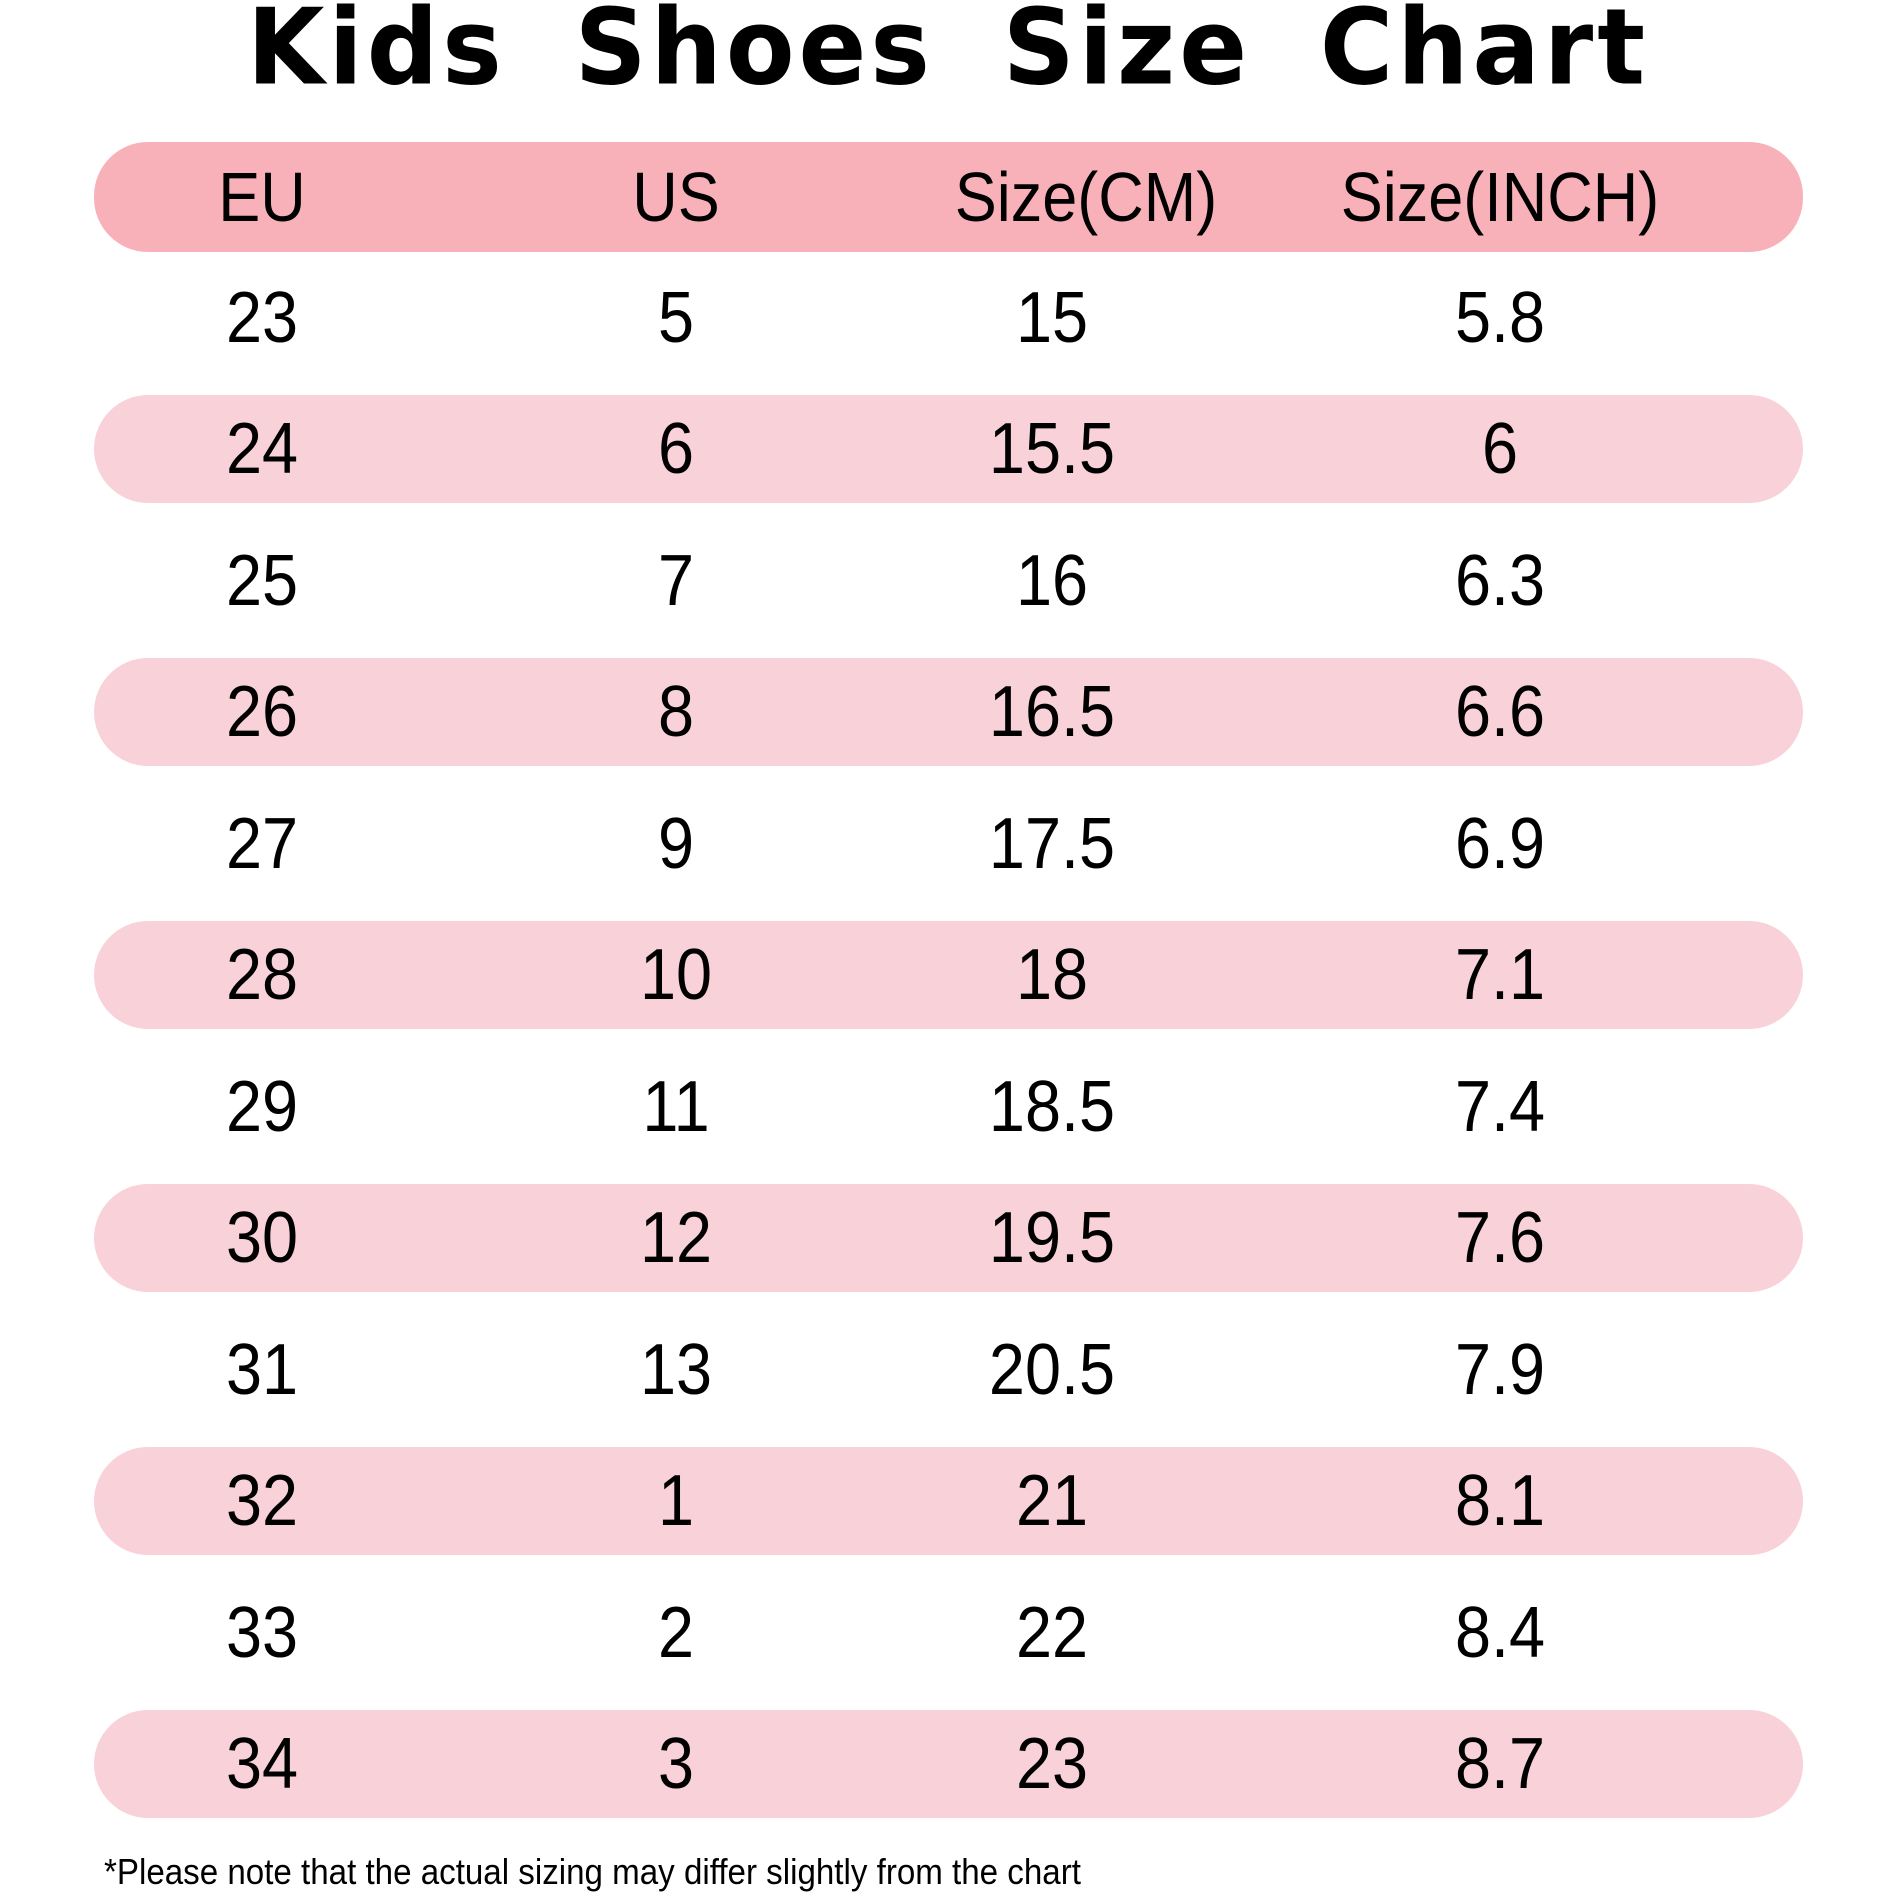 The width and height of the screenshot is (1896, 1896). Describe the element at coordinates (1500, 975) in the screenshot. I see `cell-inch: 7.1` at that location.